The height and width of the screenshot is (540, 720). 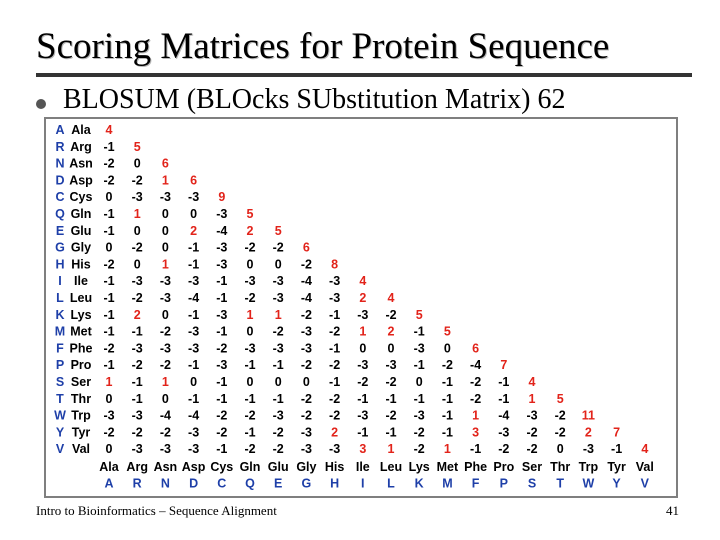 I want to click on col-abbr-Lys: Lys, so click(x=419, y=467).